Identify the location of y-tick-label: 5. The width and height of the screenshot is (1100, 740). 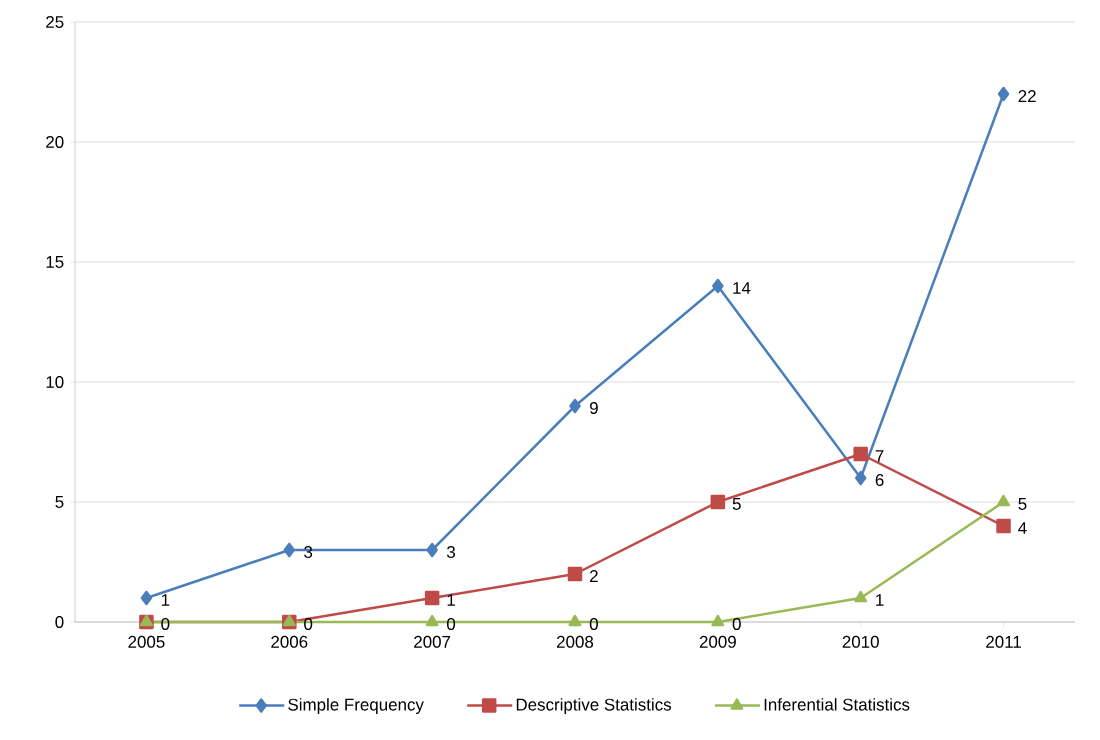
(59, 502).